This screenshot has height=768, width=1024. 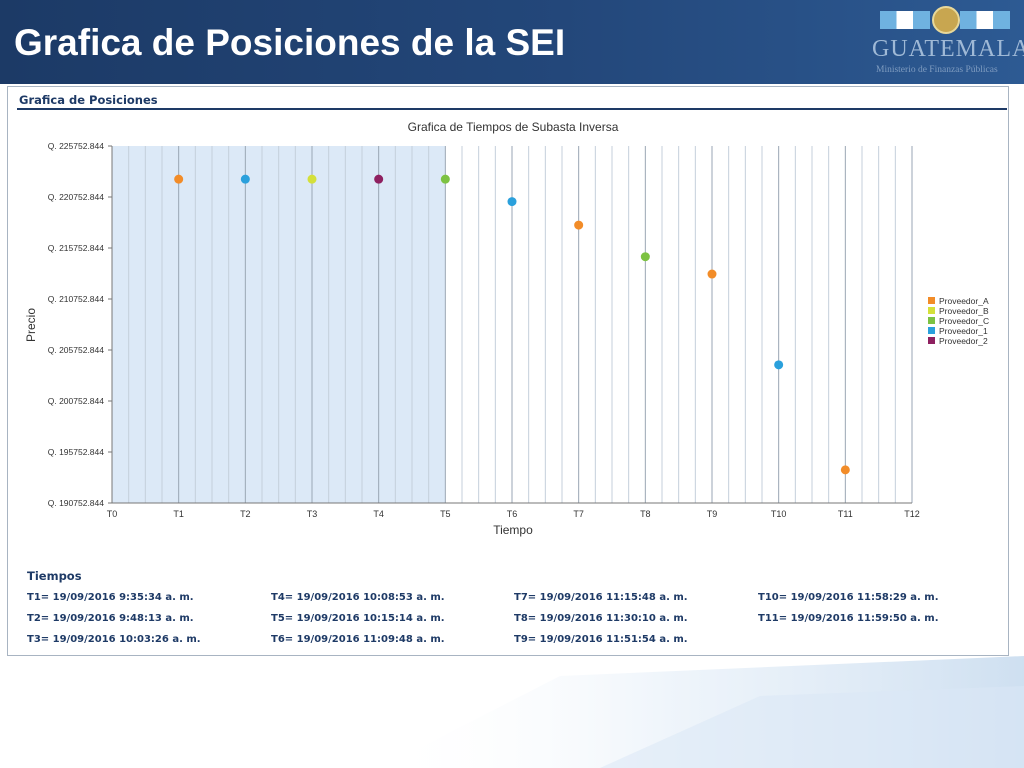 I want to click on panel-divider, so click(x=512, y=109).